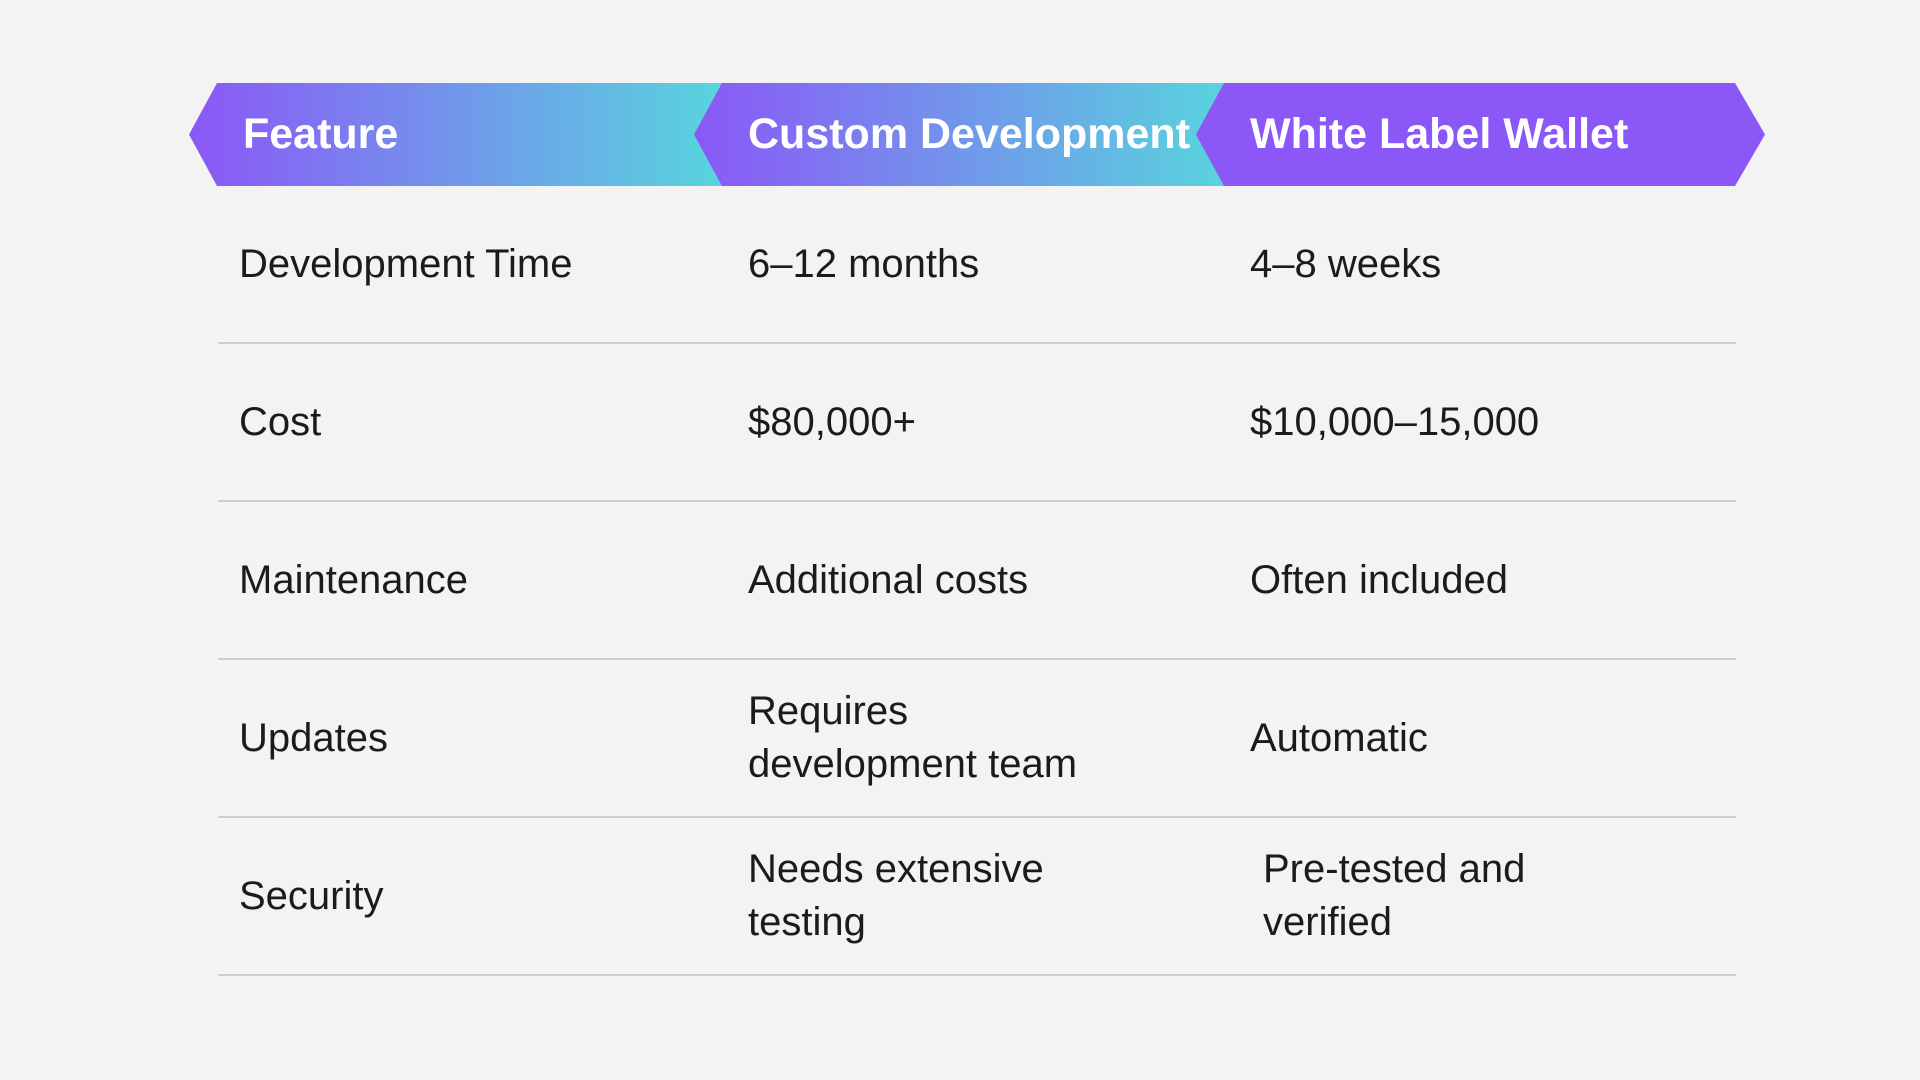 The height and width of the screenshot is (1080, 1920). What do you see at coordinates (832, 421) in the screenshot?
I see `cell-text: $80,000+` at bounding box center [832, 421].